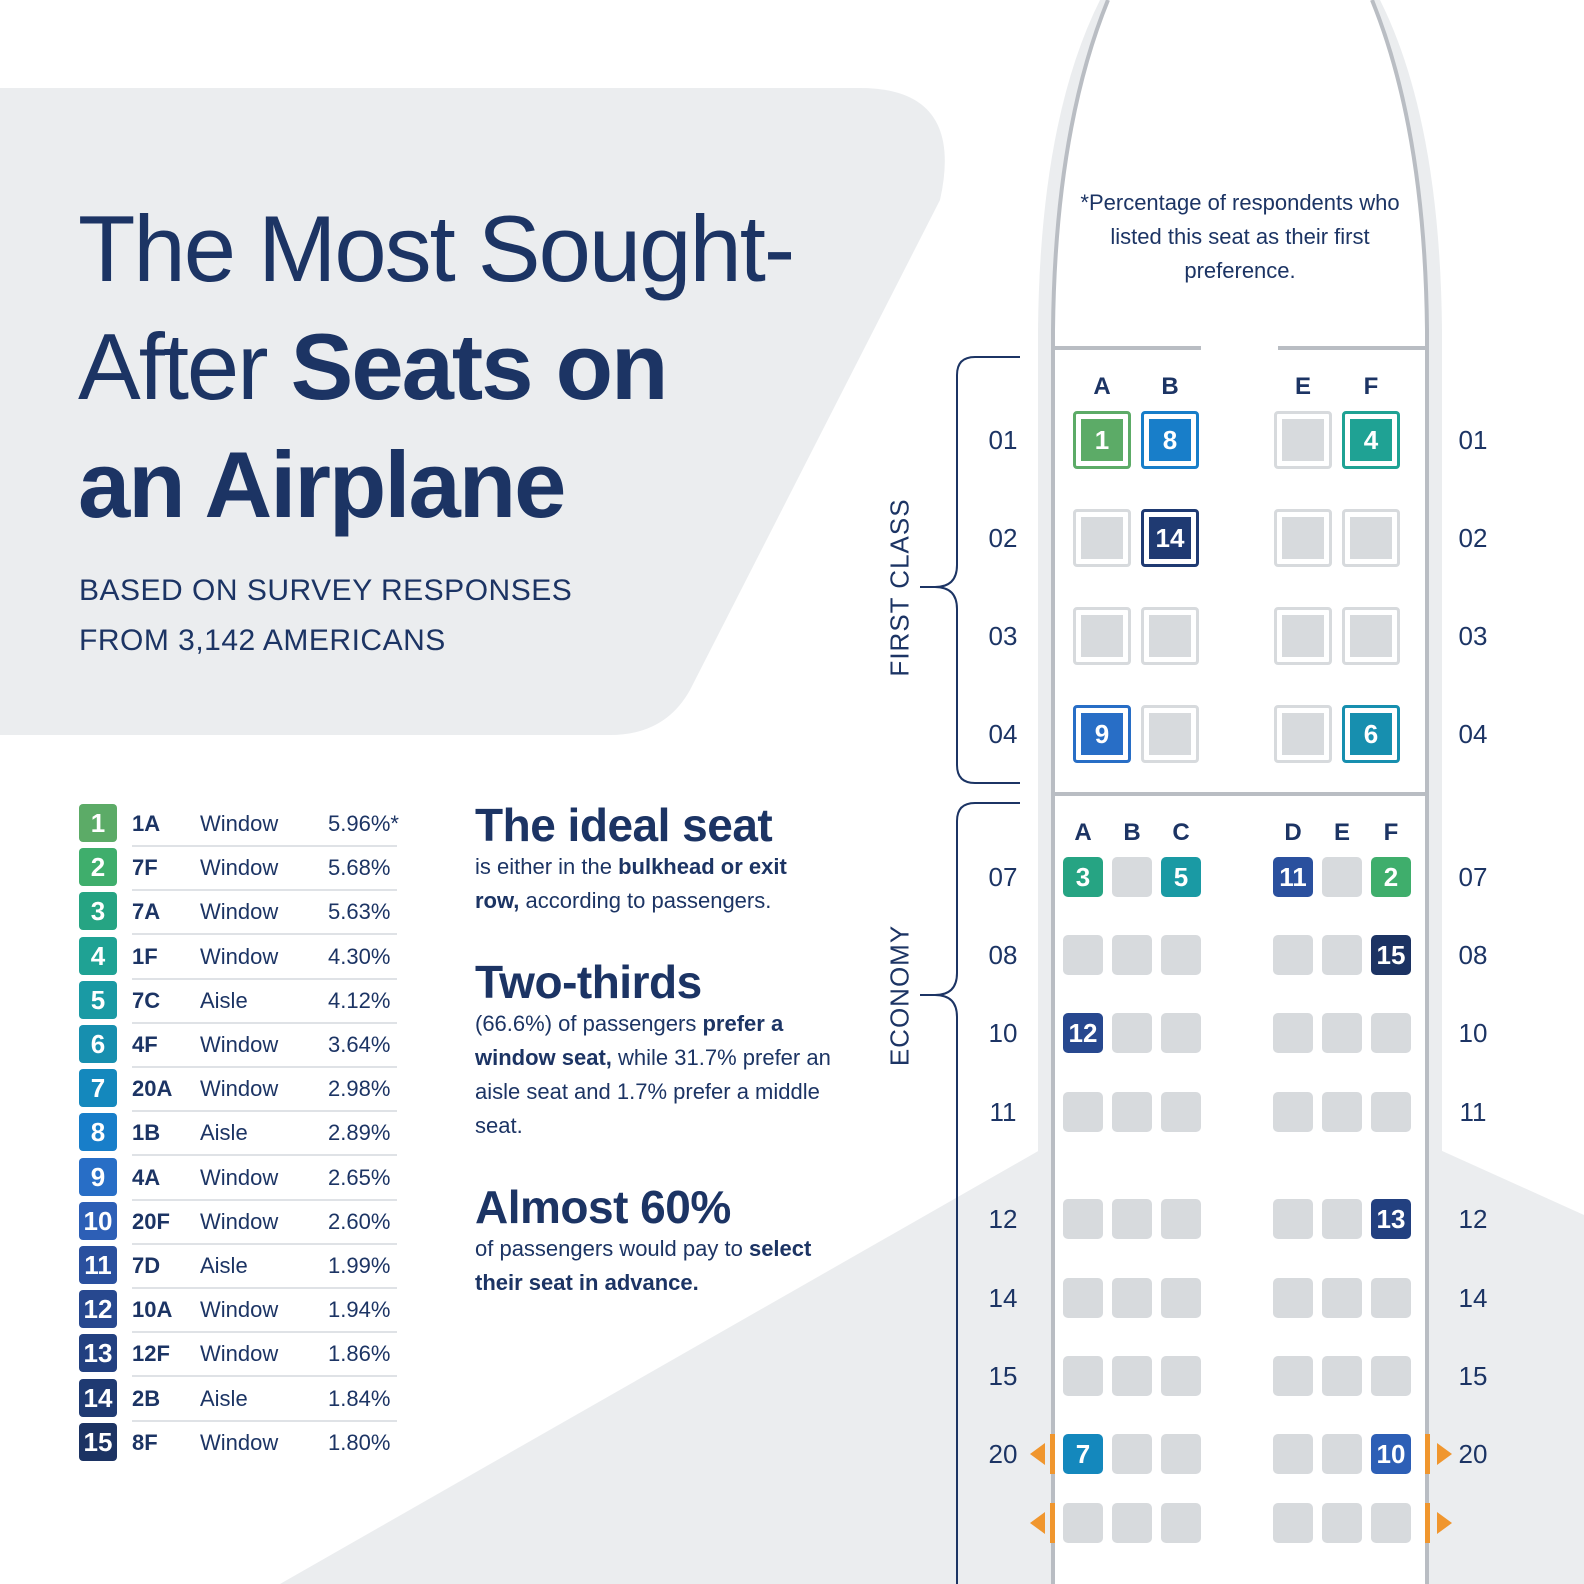  Describe the element at coordinates (1391, 1219) in the screenshot. I see `seat: 13` at that location.